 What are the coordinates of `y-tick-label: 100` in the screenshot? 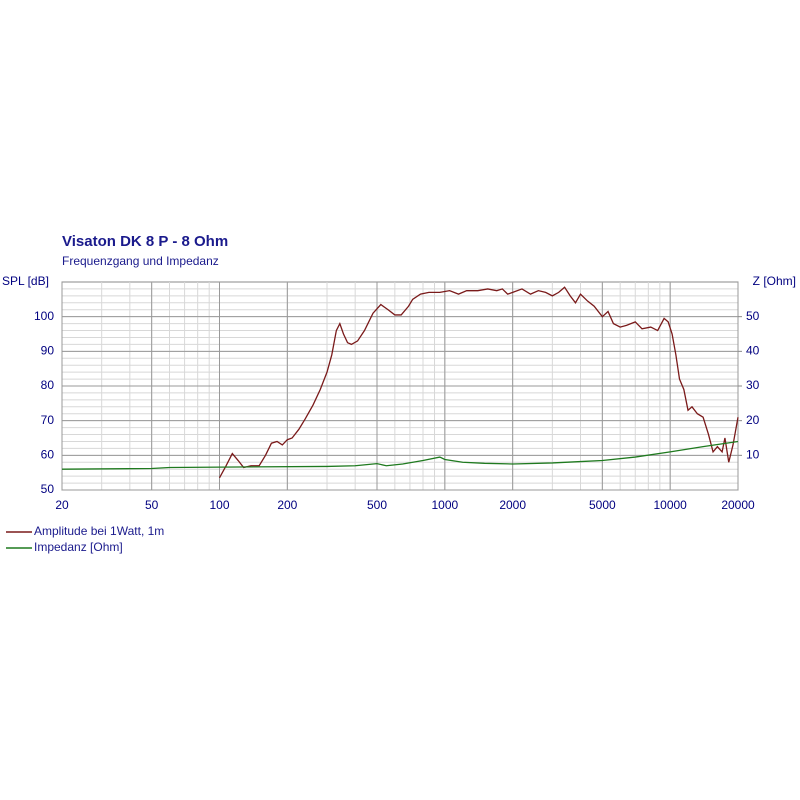 It's located at (44, 316).